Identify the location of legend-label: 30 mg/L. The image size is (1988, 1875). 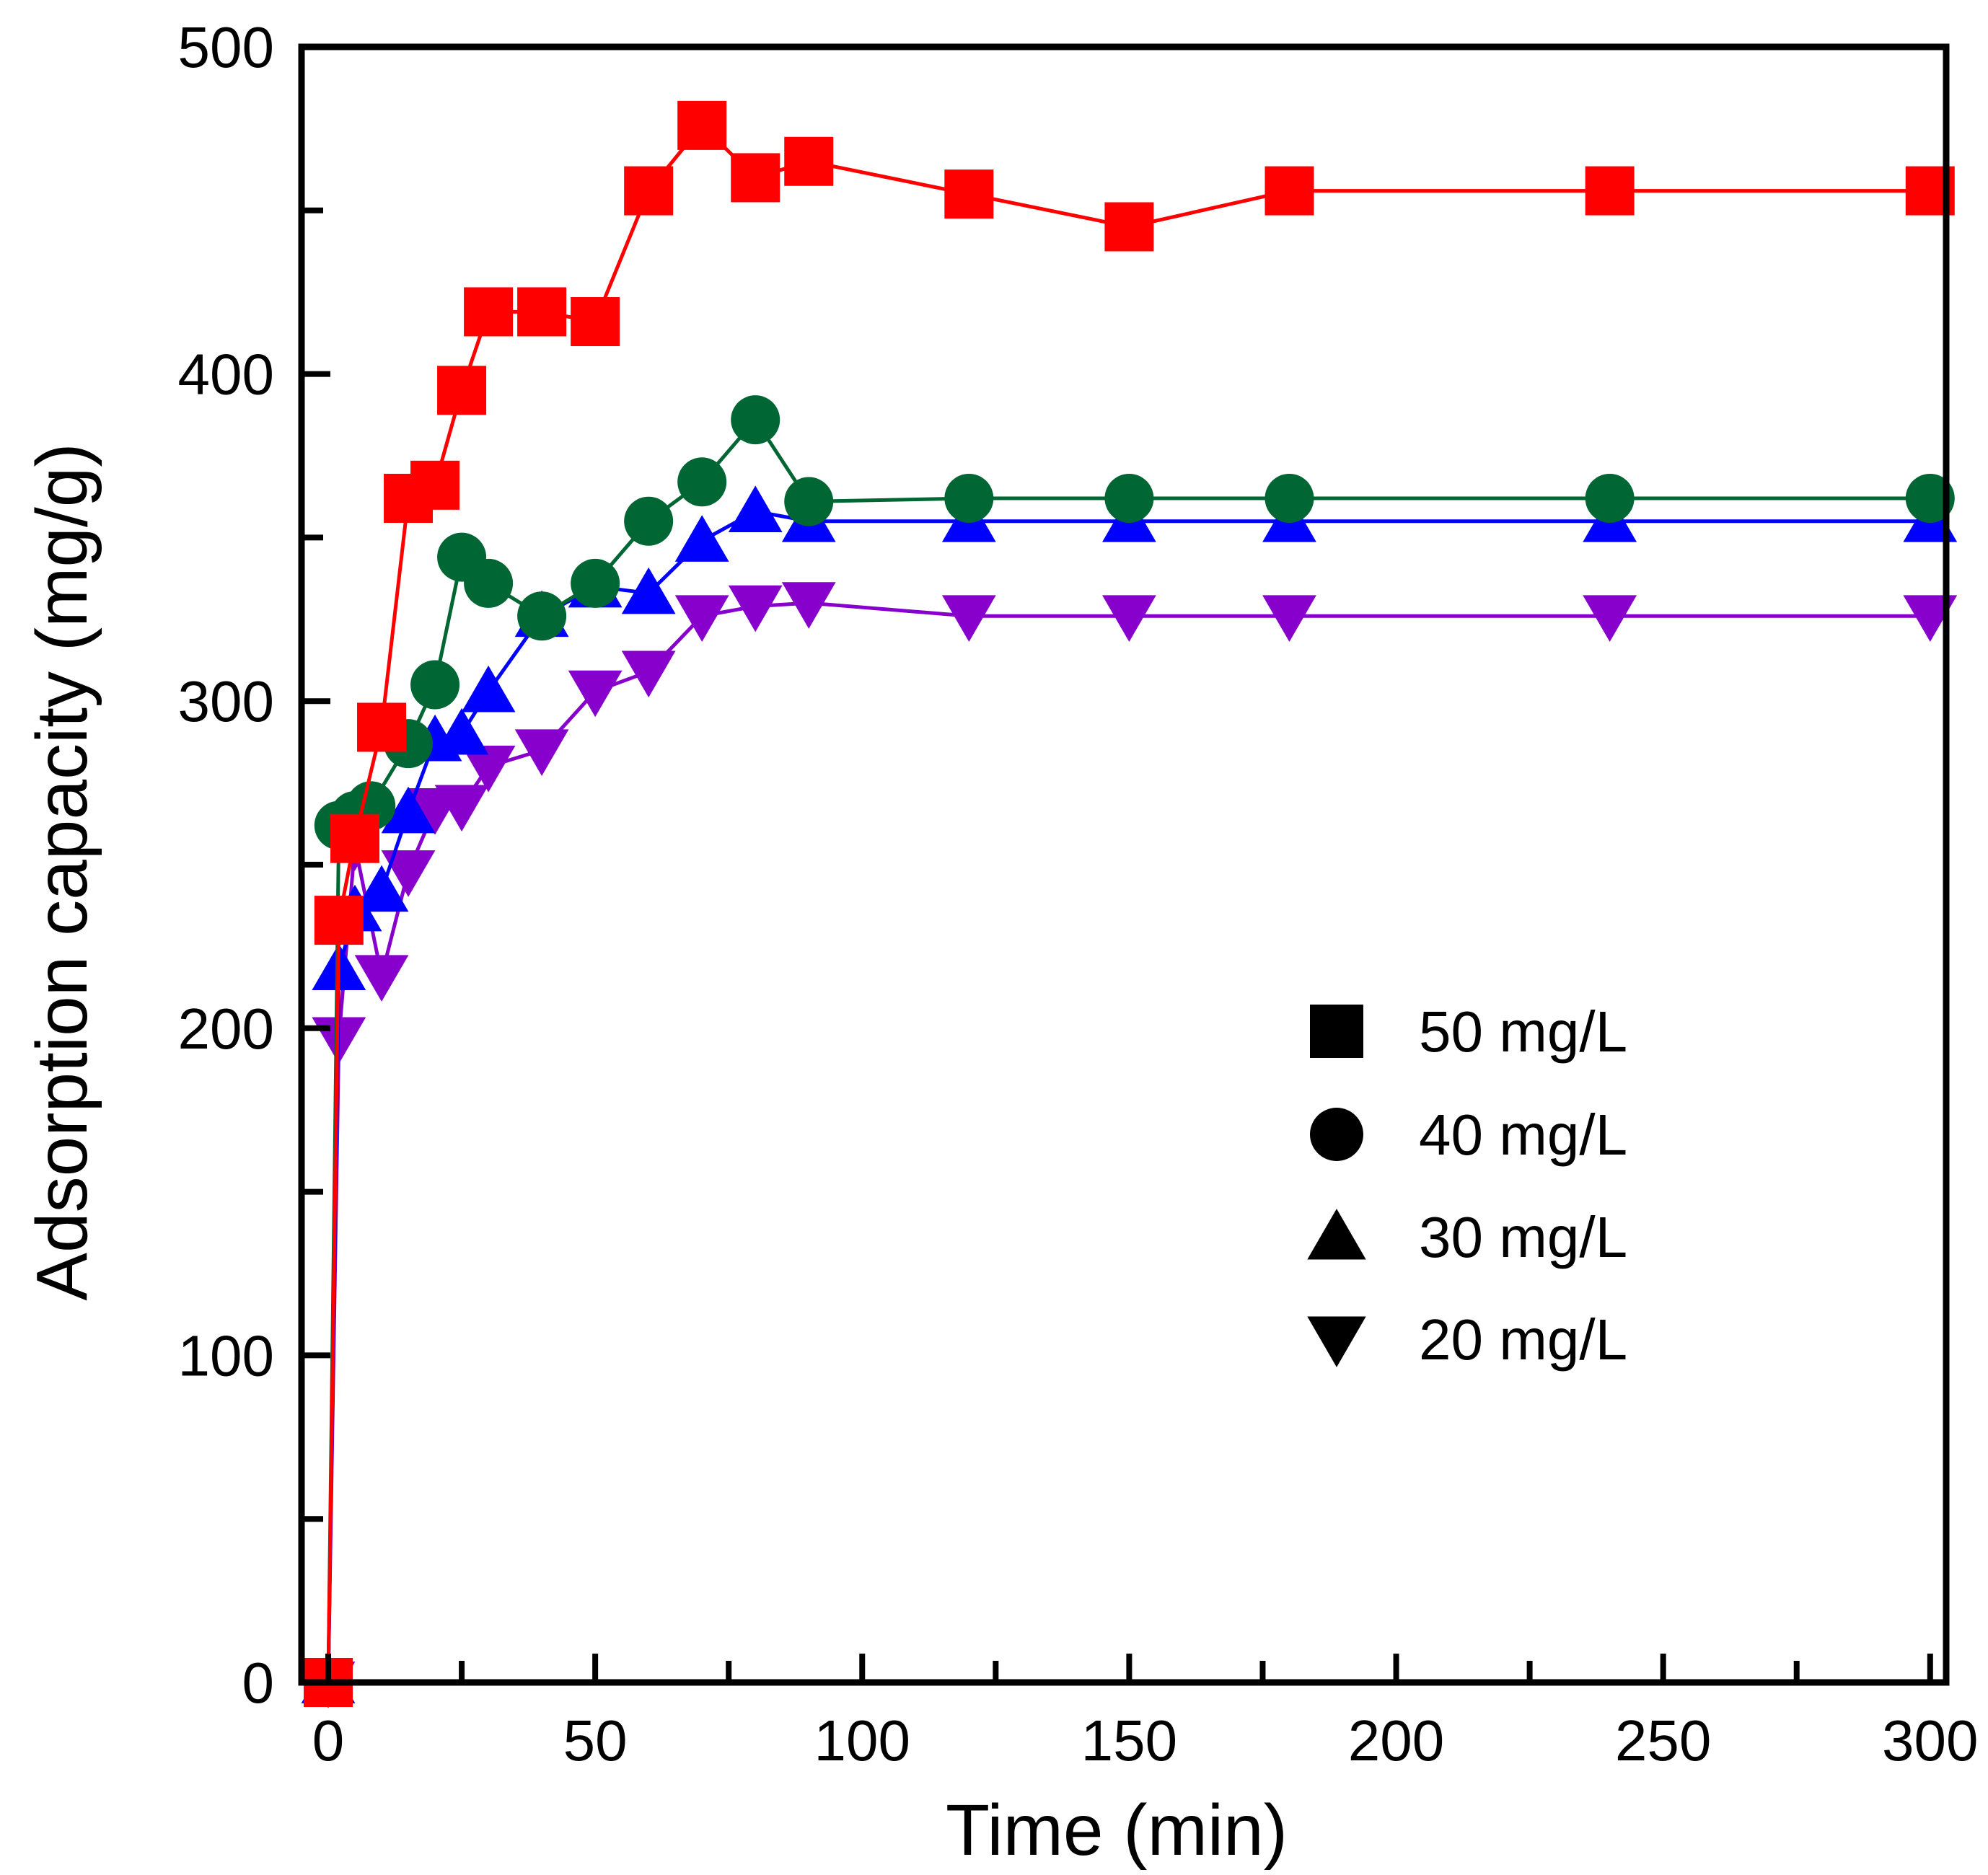
(1523, 1237).